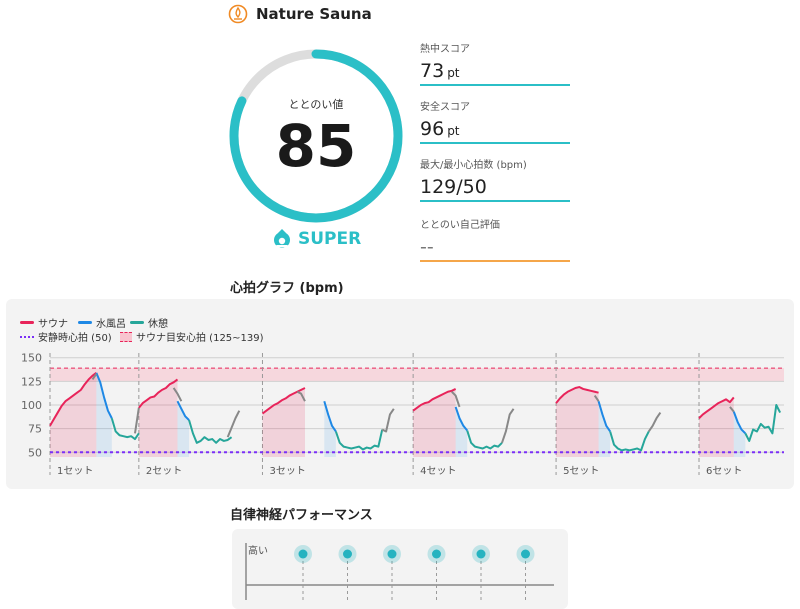  I want to click on y-tick-label: 125, so click(31, 381).